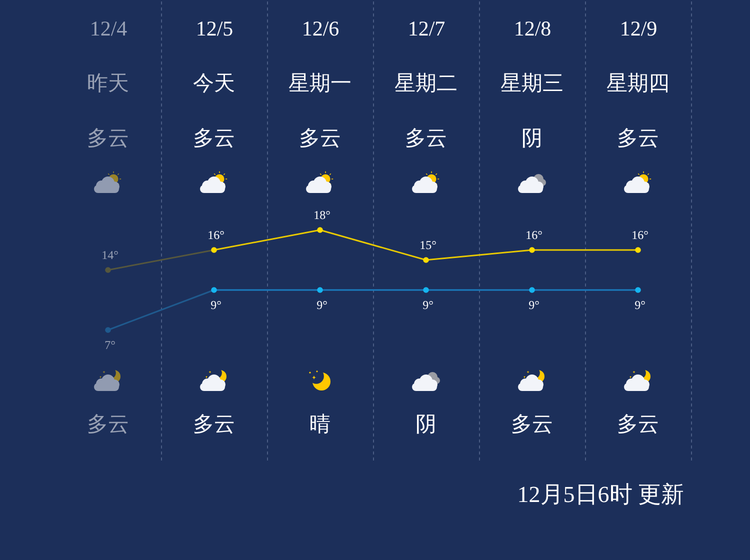  Describe the element at coordinates (108, 83) in the screenshot. I see `annotation: 昨天` at that location.